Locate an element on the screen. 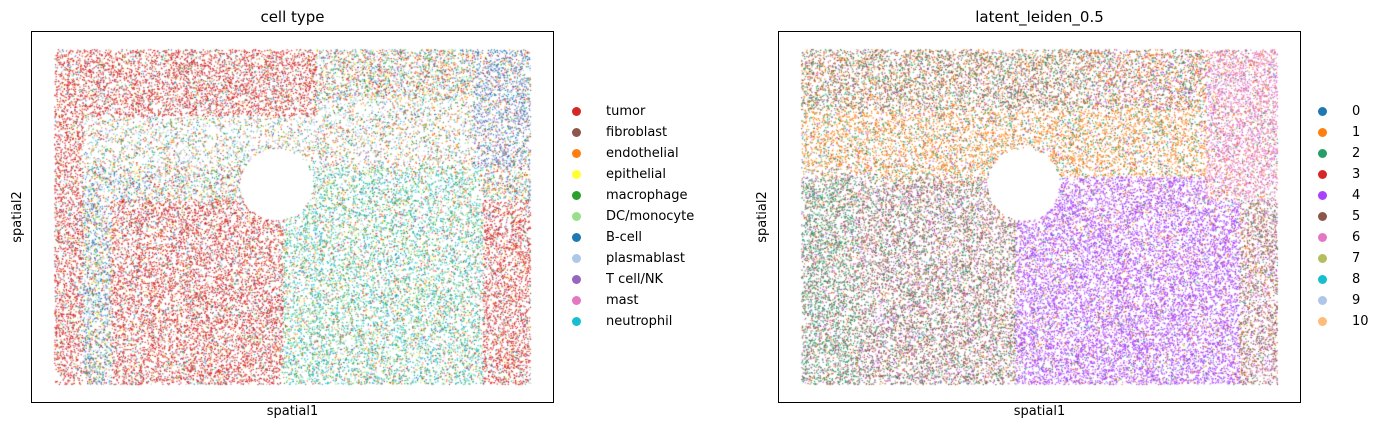  legend-label: 2 is located at coordinates (1356, 153).